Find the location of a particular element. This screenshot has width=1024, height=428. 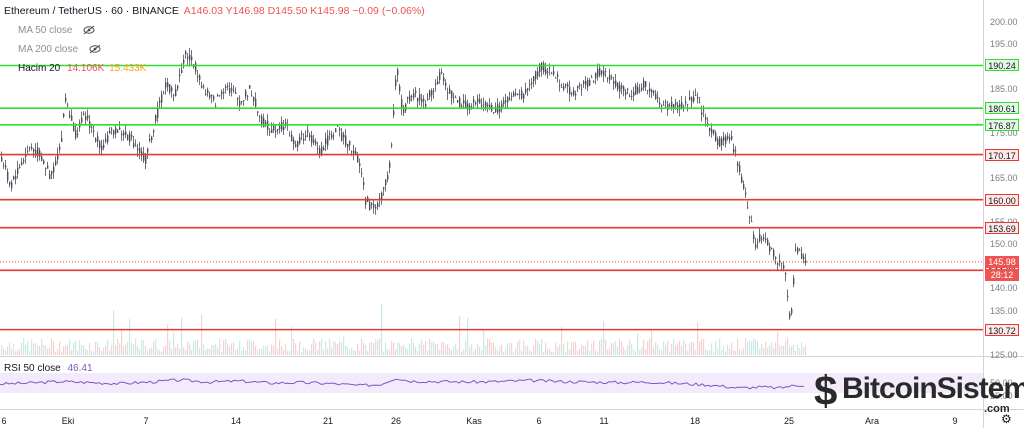

symbol-title: Ethereum / TetherUS · 60 · BINANCE is located at coordinates (91, 11).